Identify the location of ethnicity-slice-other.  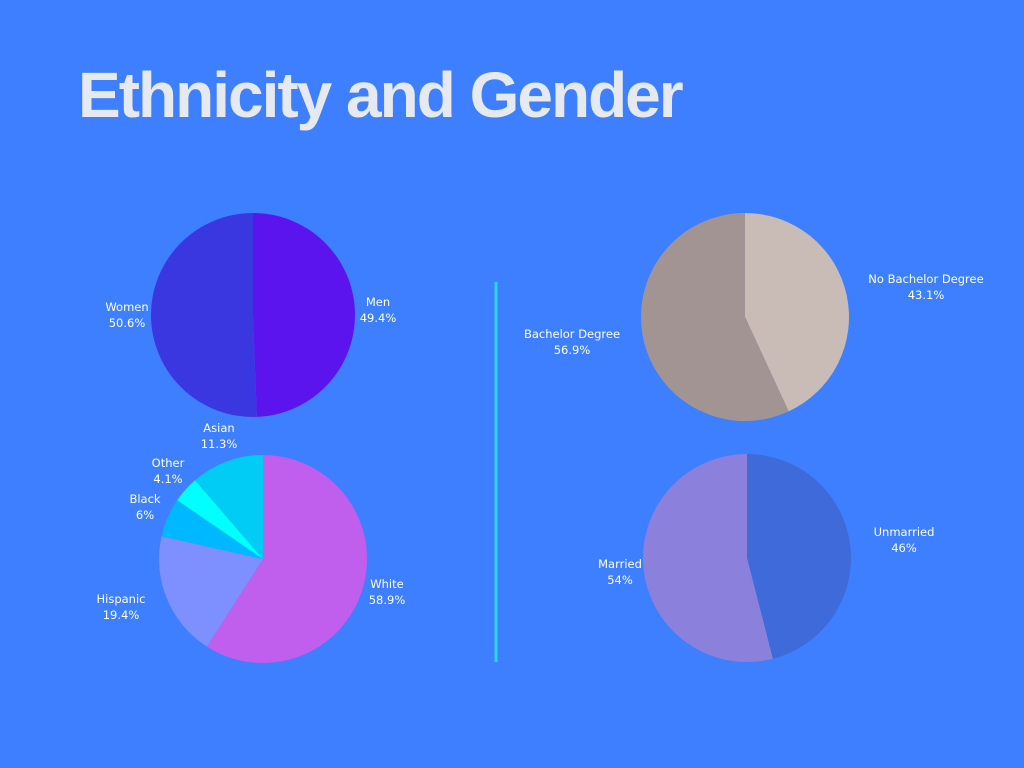
(220, 519).